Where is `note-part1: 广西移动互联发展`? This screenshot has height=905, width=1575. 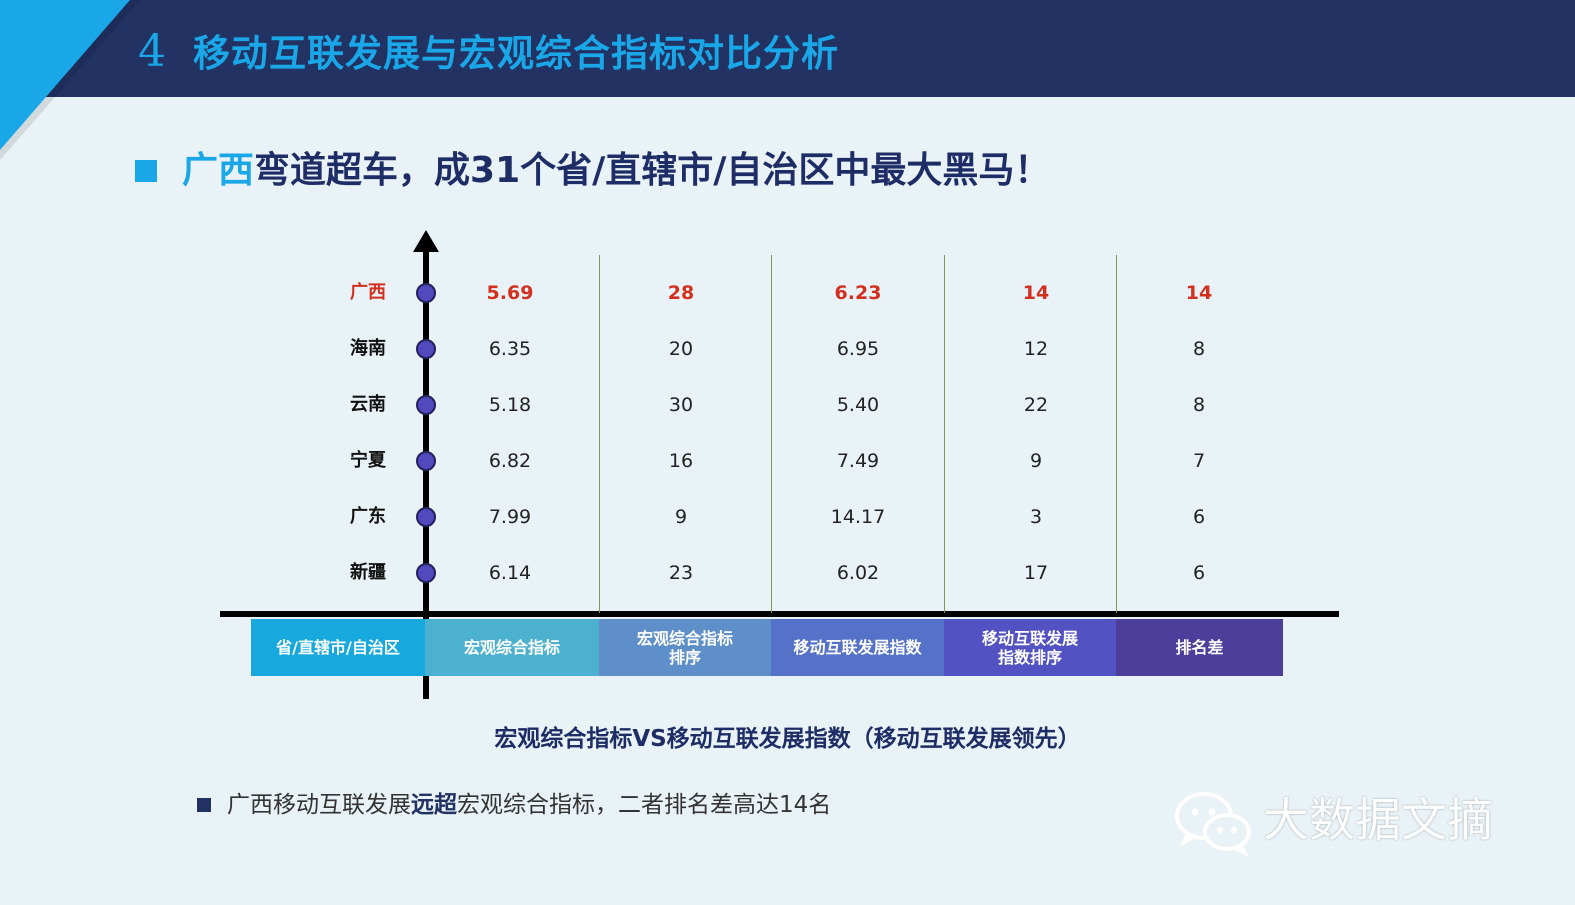
note-part1: 广西移动互联发展 is located at coordinates (319, 805).